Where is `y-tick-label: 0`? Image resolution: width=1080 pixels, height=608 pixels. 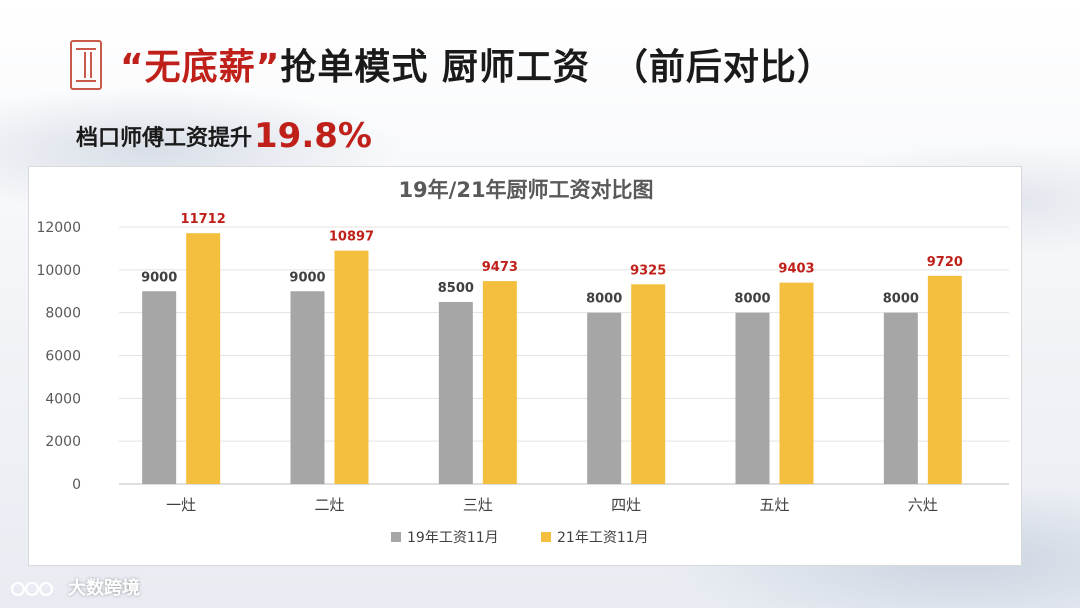
y-tick-label: 0 is located at coordinates (76, 485).